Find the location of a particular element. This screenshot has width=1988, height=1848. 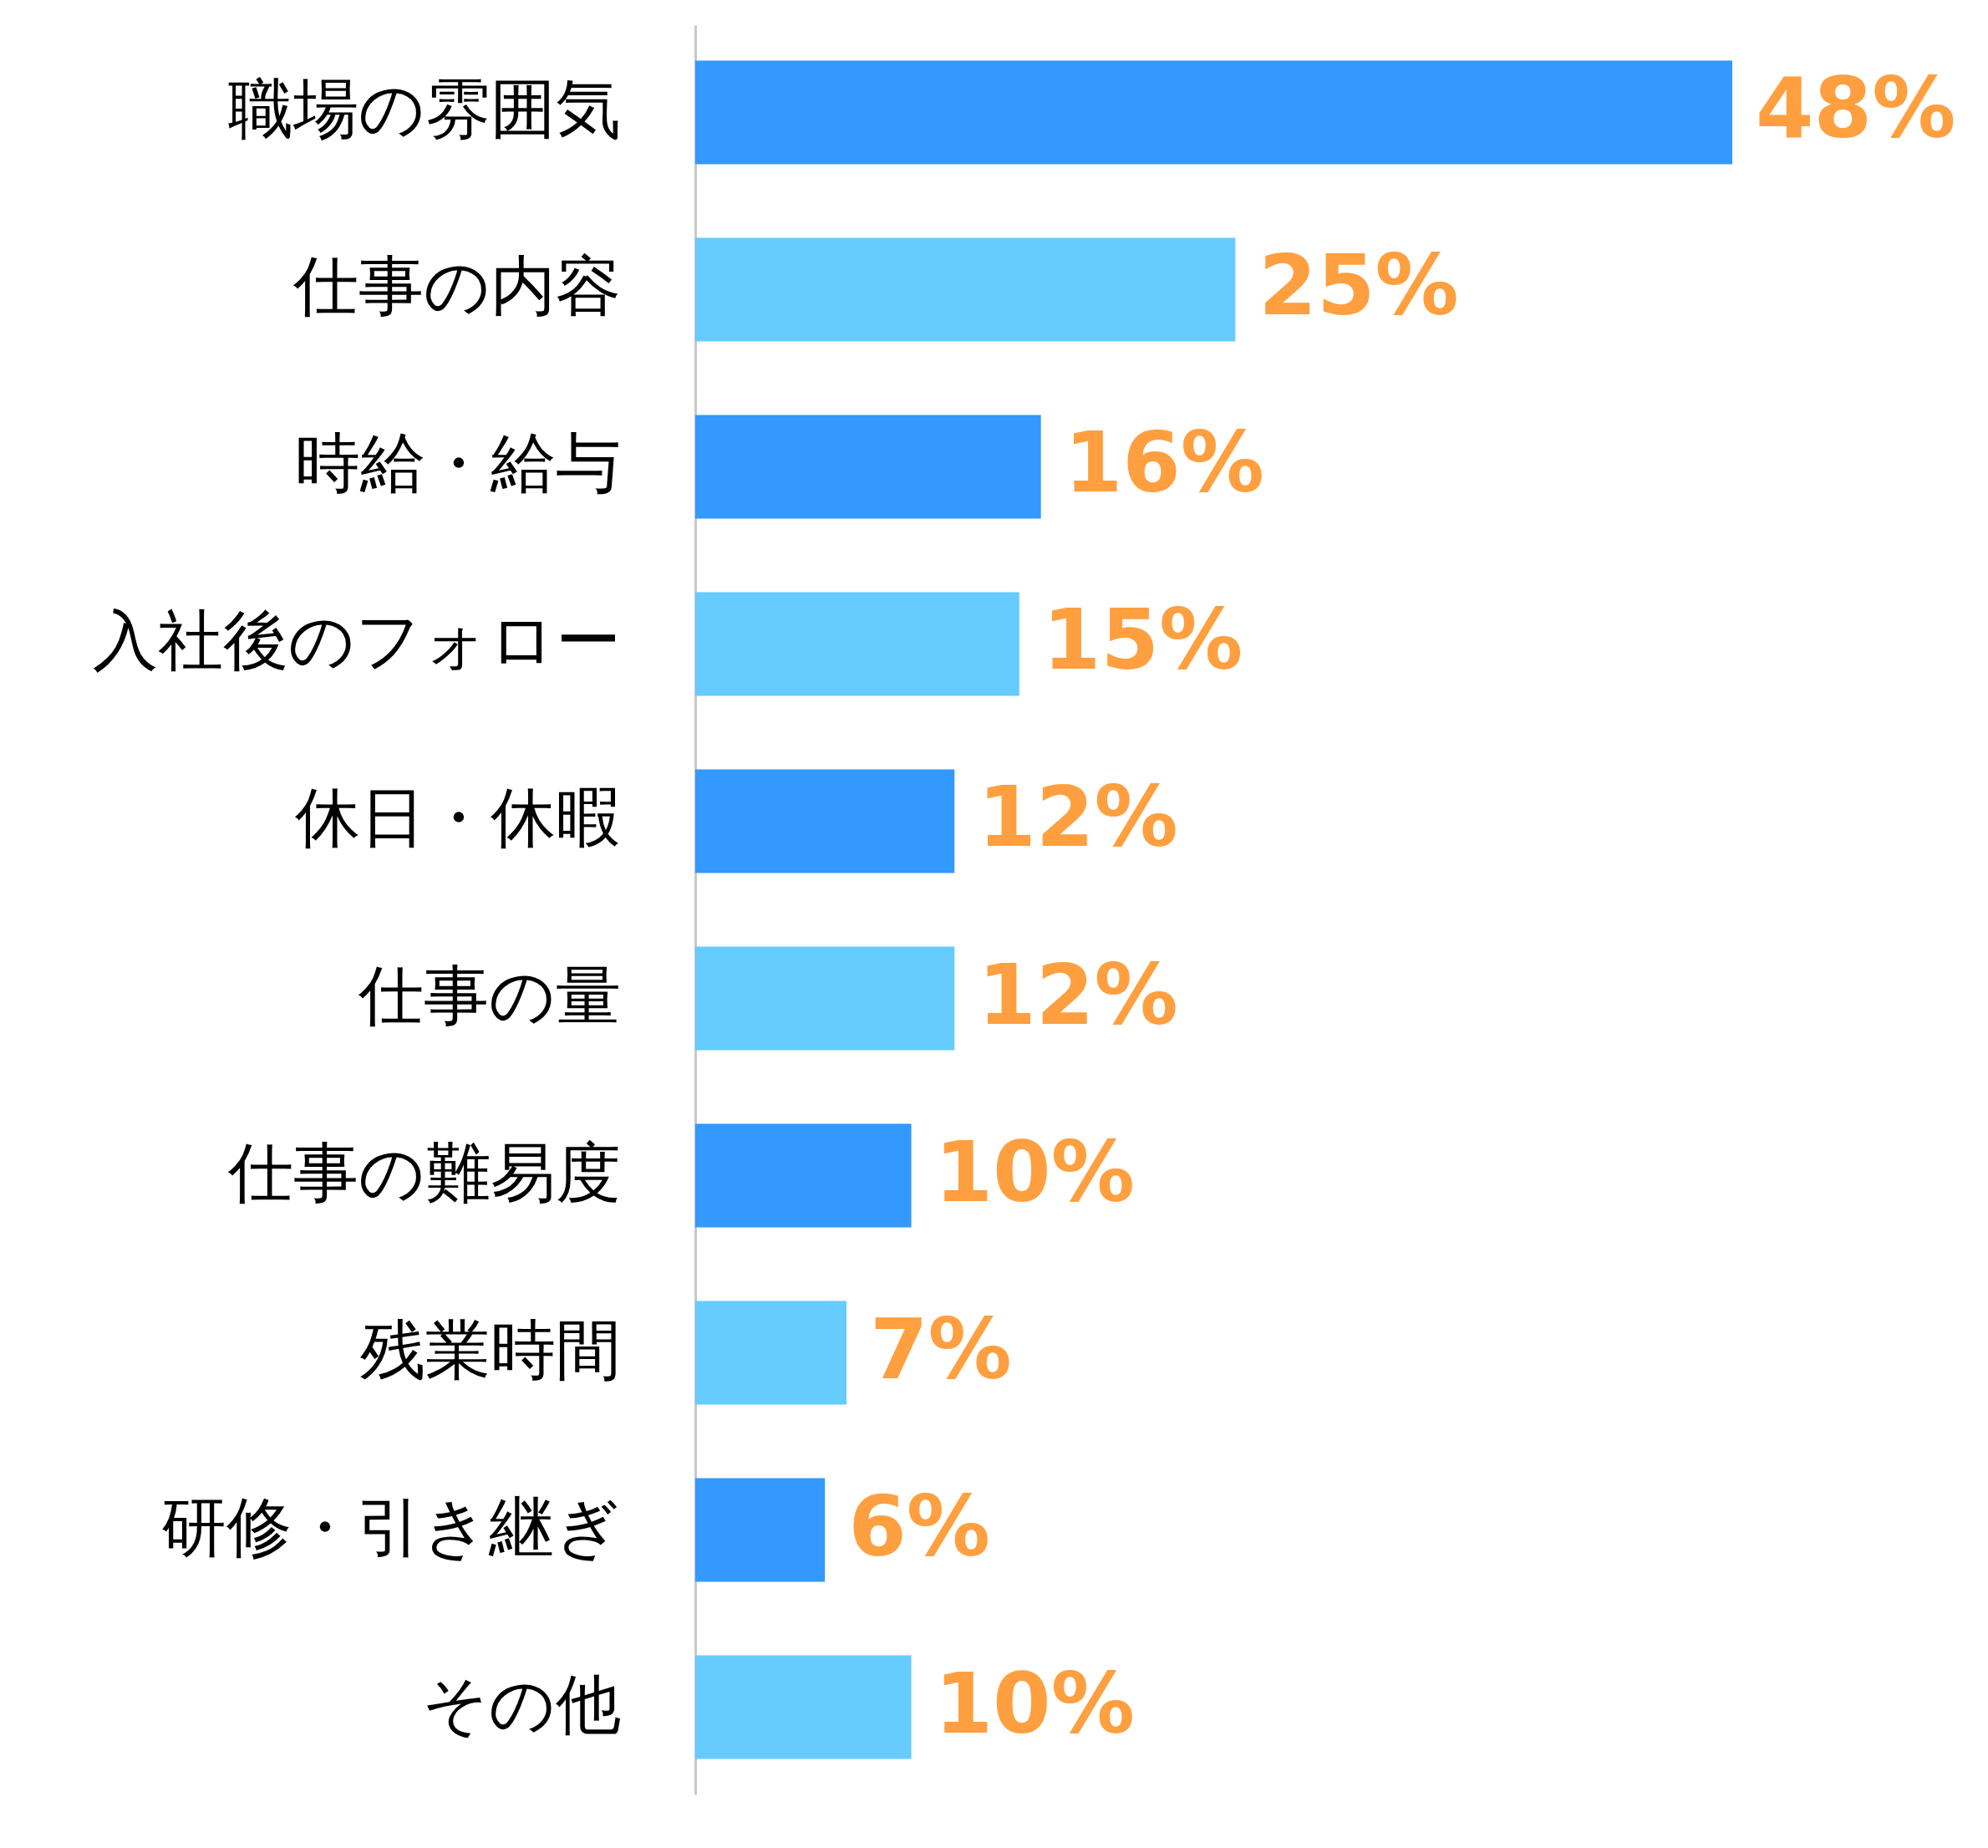

y-tick-label: 仕事の量 is located at coordinates (489, 995).